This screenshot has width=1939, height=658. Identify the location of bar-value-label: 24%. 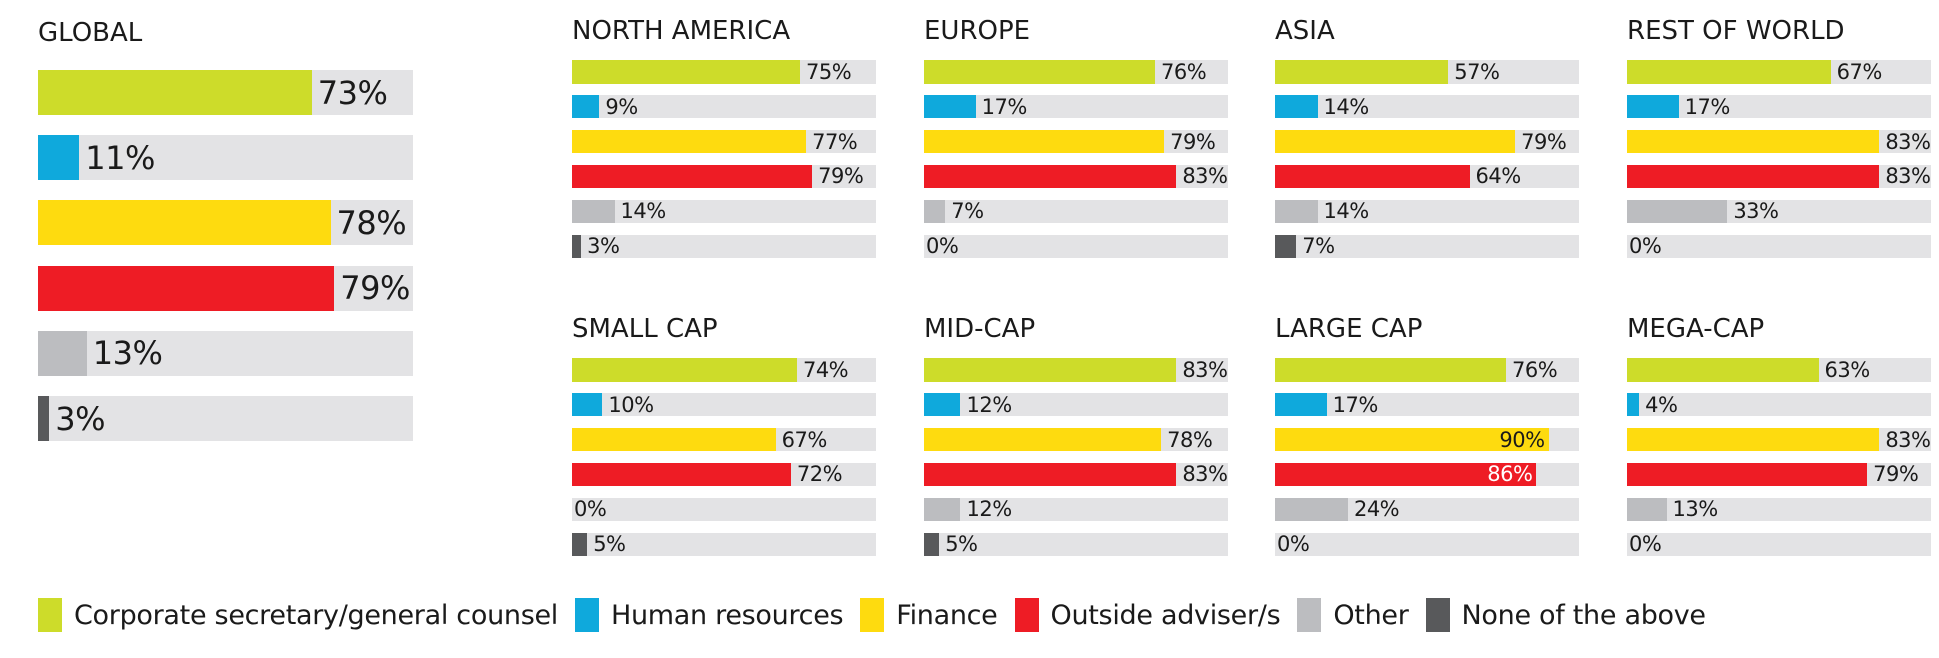
(1376, 509).